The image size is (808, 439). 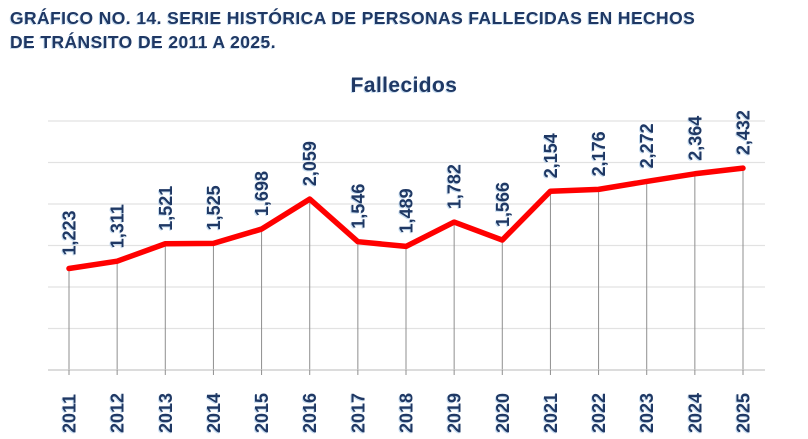 What do you see at coordinates (551, 155) in the screenshot?
I see `data-label-2021: 2,154` at bounding box center [551, 155].